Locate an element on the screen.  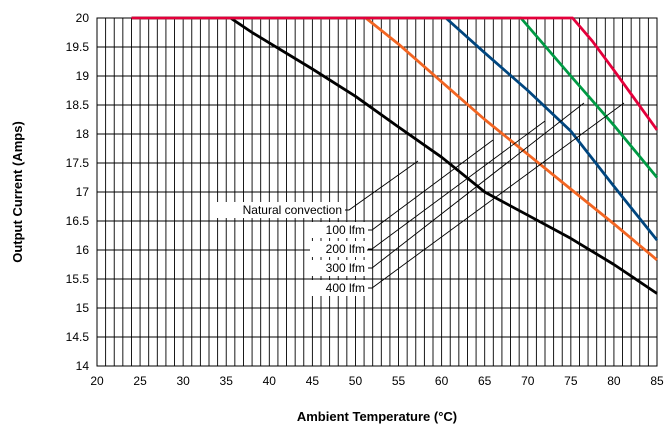
x-tick-label: 50 is located at coordinates (356, 381).